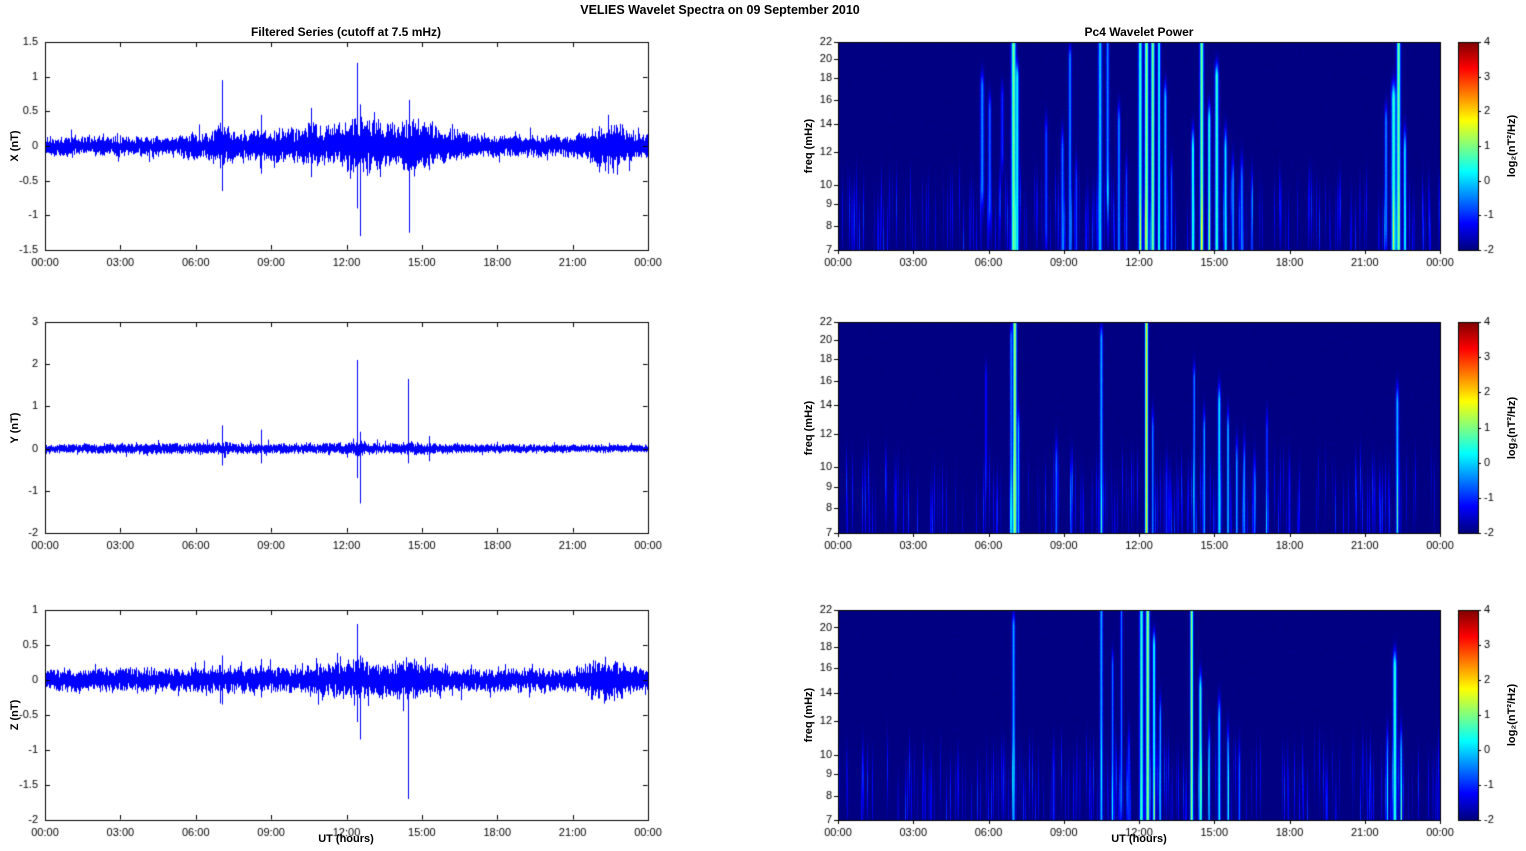  I want to click on colorbar-label-middle: log₂(nT²/Hz), so click(1512, 428).